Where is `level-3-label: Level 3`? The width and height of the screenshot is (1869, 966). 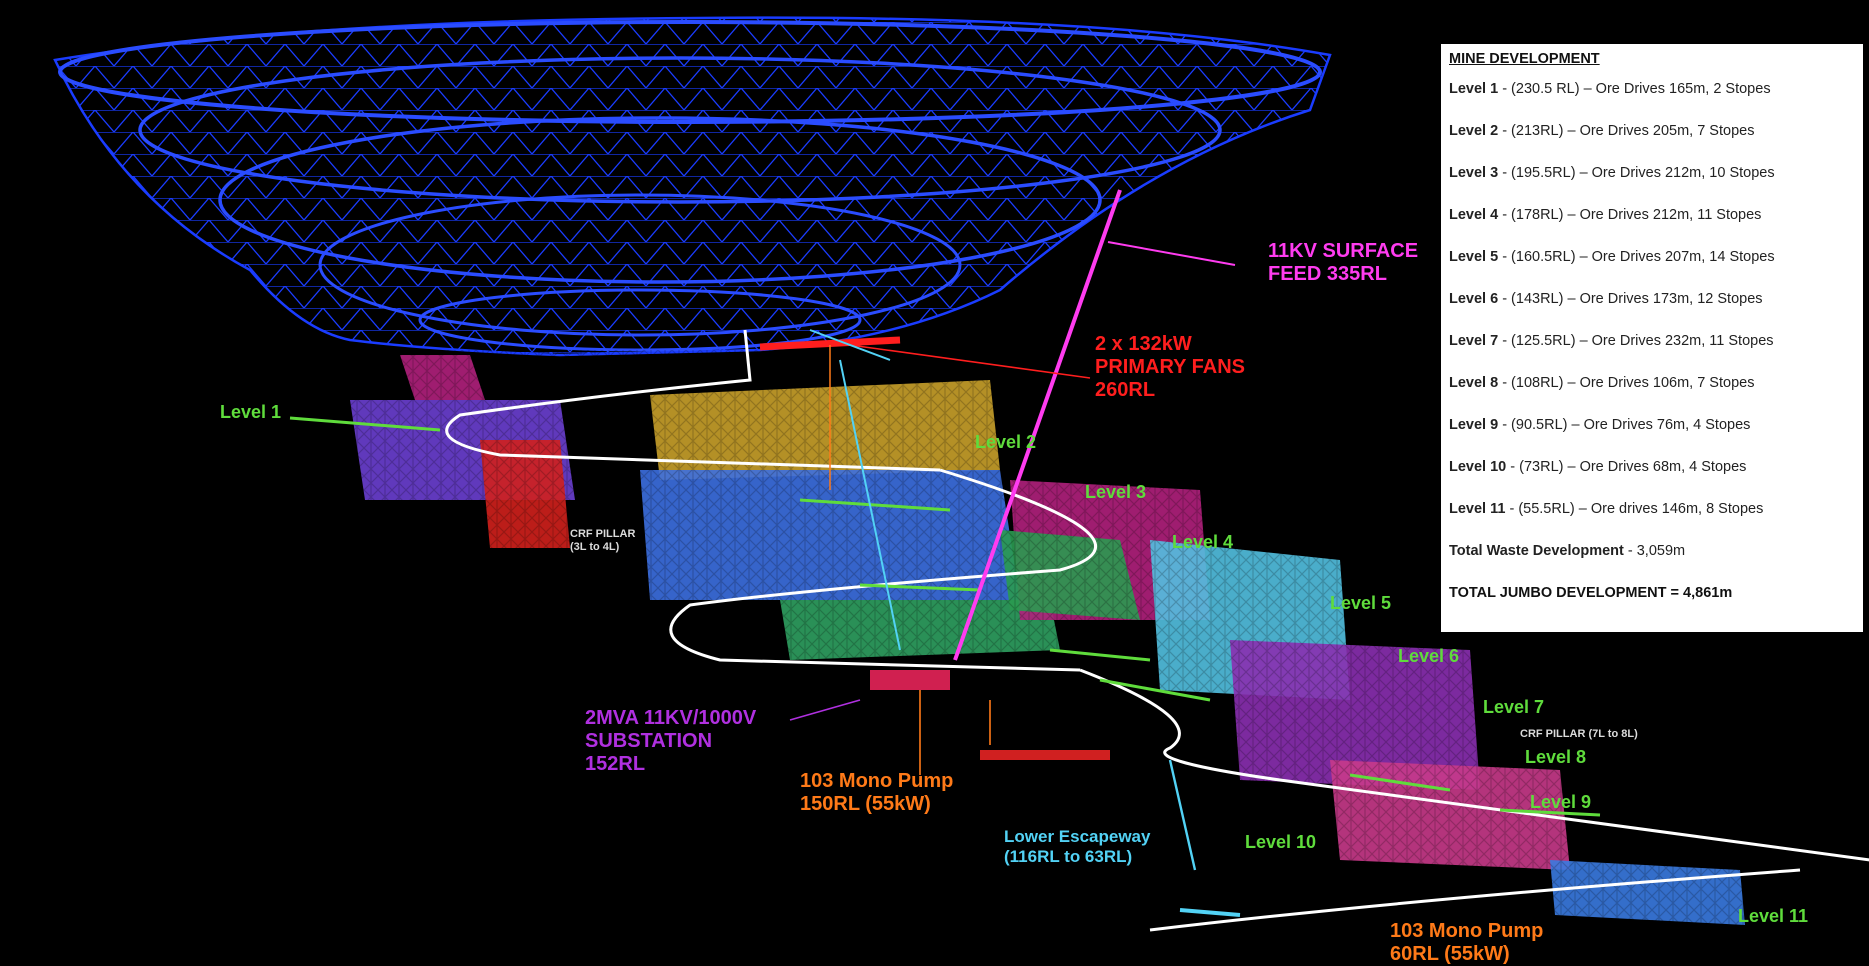
level-3-label: Level 3 is located at coordinates (1116, 492).